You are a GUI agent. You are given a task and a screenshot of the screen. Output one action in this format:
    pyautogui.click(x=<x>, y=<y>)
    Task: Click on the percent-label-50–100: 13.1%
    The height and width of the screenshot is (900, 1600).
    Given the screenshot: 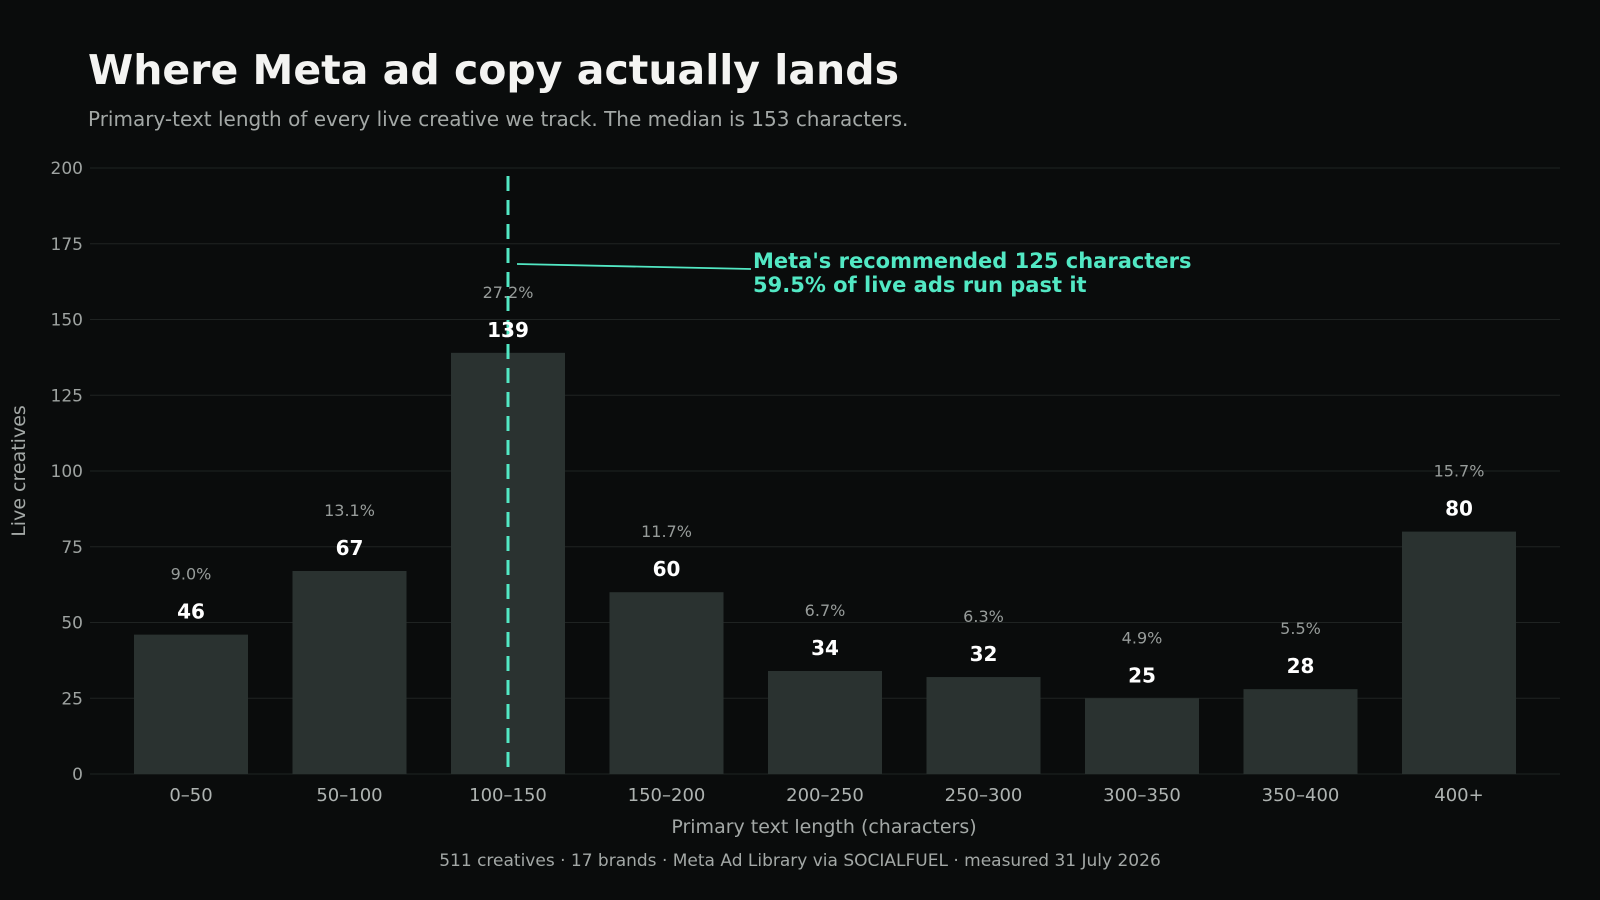 What is the action you would take?
    pyautogui.click(x=349, y=510)
    